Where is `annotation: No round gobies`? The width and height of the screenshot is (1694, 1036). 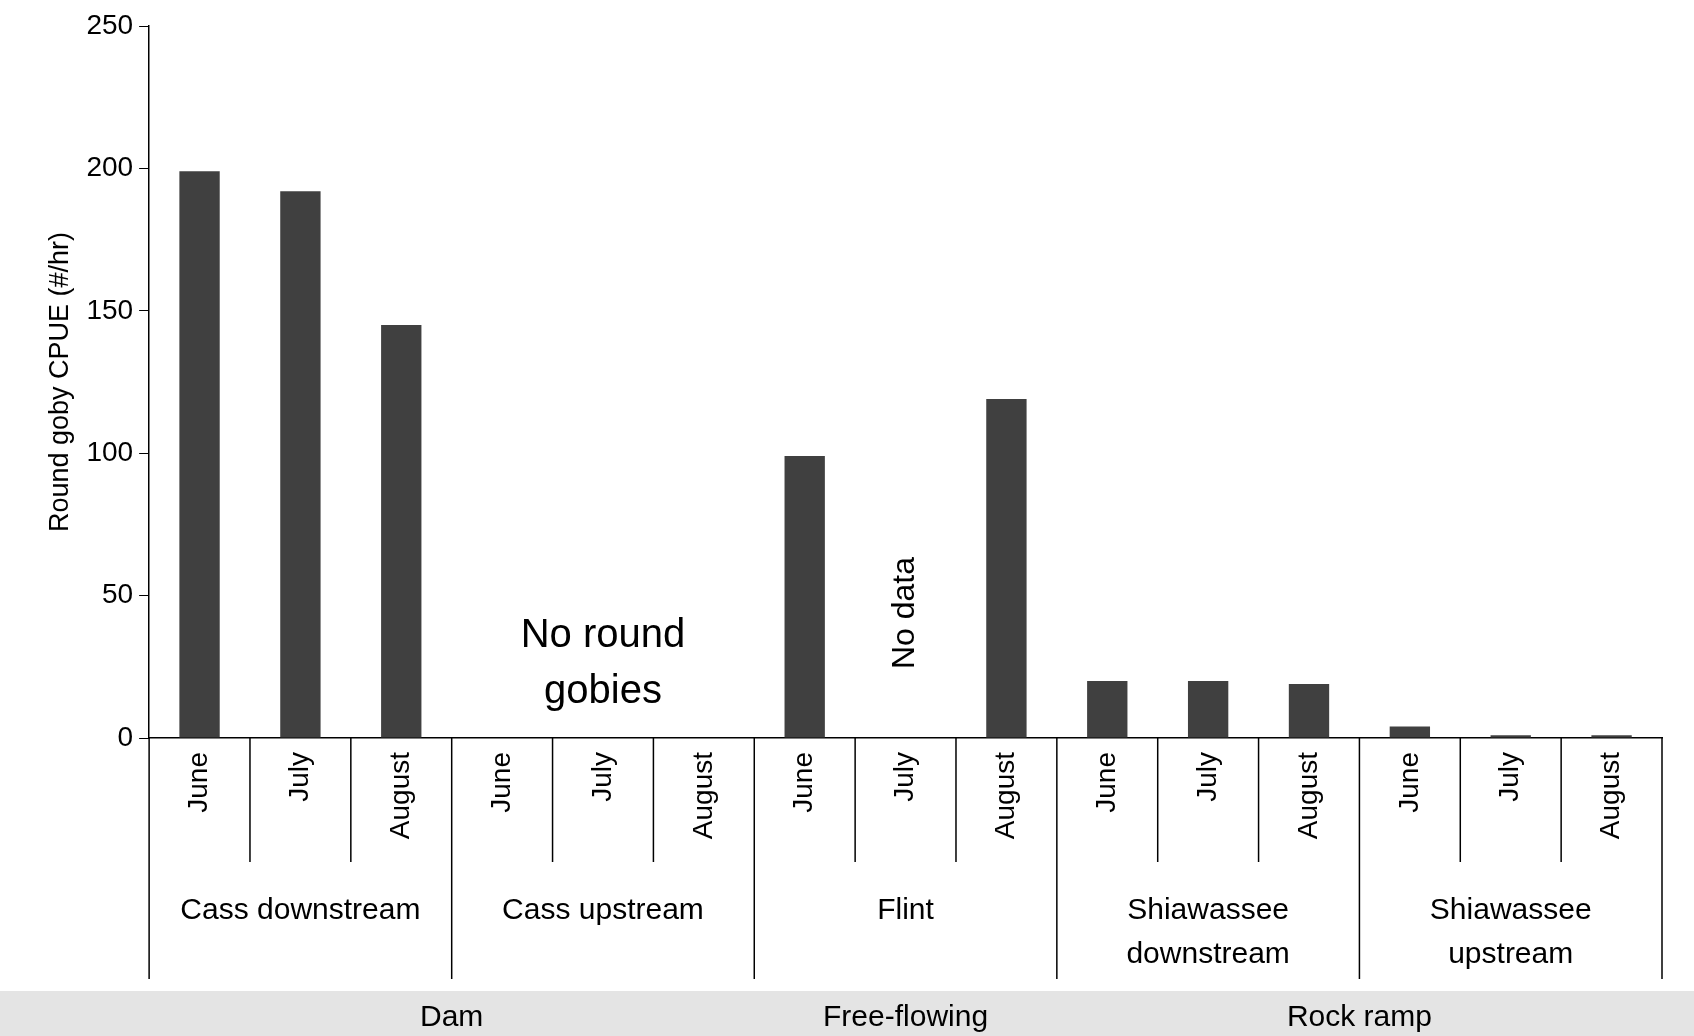 annotation: No round gobies is located at coordinates (603, 661).